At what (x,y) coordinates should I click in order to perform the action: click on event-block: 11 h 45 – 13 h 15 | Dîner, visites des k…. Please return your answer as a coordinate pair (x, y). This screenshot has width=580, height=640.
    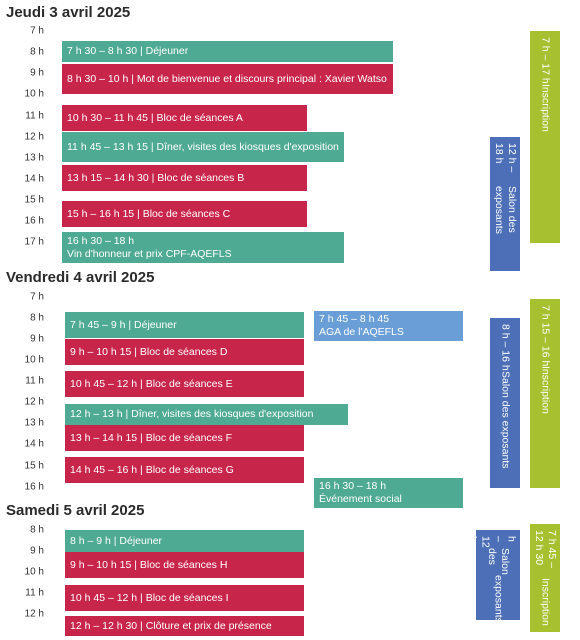
    Looking at the image, I should click on (203, 147).